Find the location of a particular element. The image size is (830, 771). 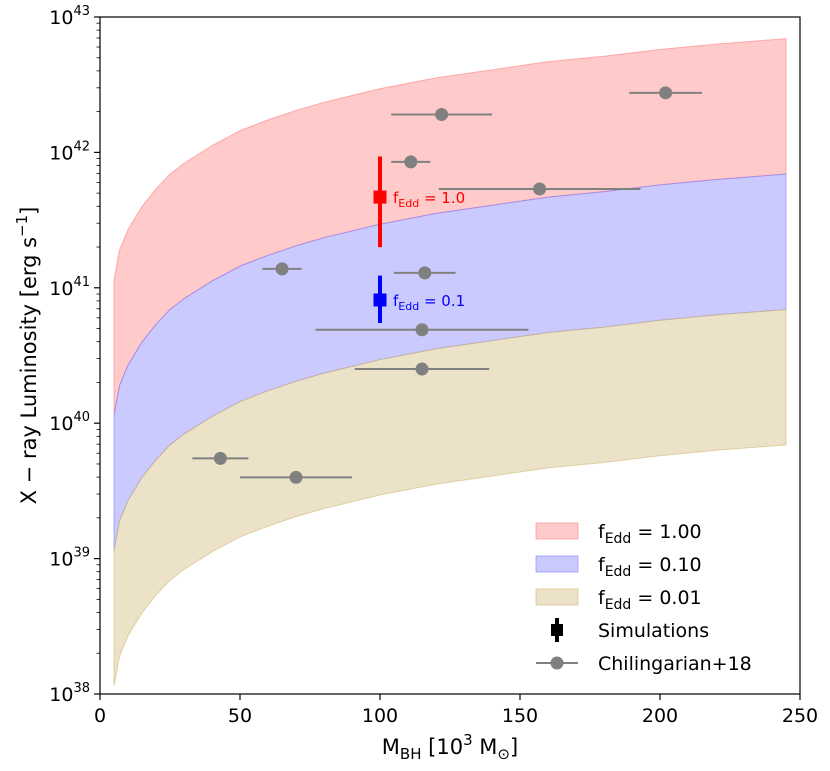

x-axis-label: MBH [103 M⊙] is located at coordinates (450, 747).